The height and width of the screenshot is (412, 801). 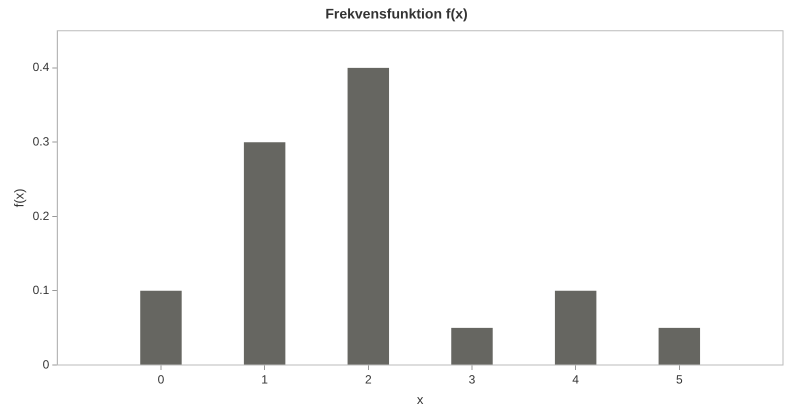 I want to click on y-tick-label: 0.3, so click(x=41, y=141).